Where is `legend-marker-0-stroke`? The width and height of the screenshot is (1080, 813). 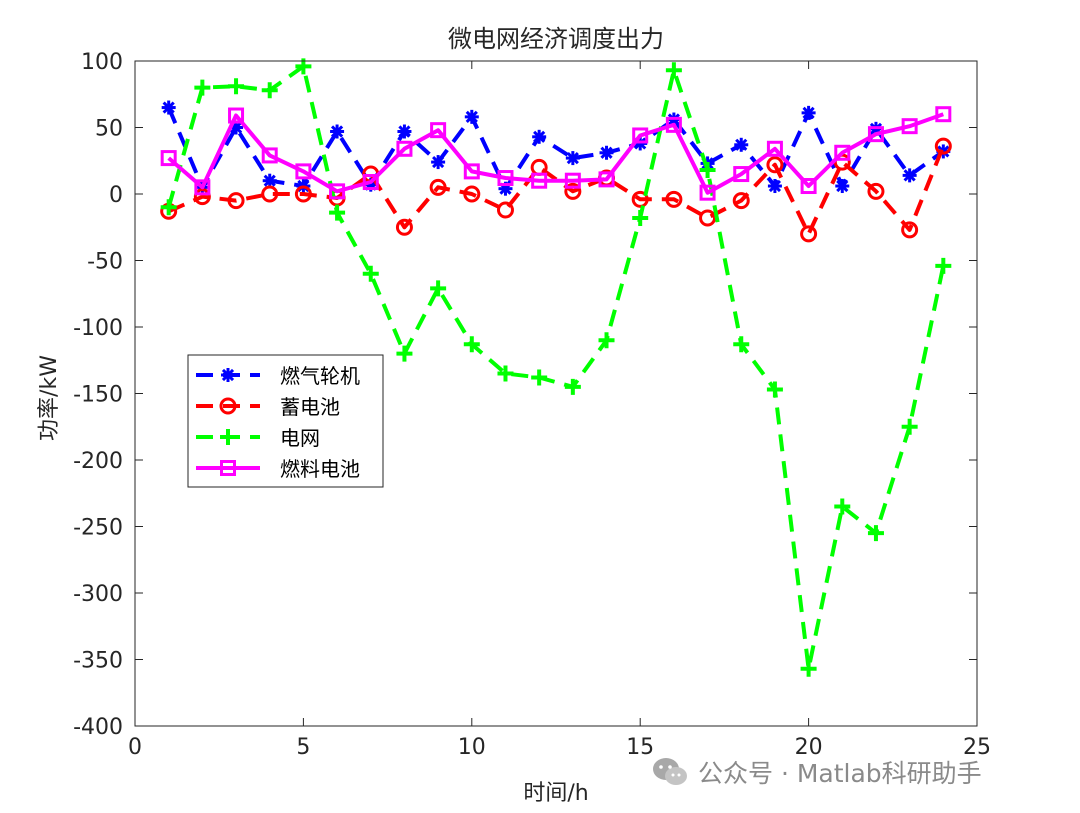
legend-marker-0-stroke is located at coordinates (228, 375).